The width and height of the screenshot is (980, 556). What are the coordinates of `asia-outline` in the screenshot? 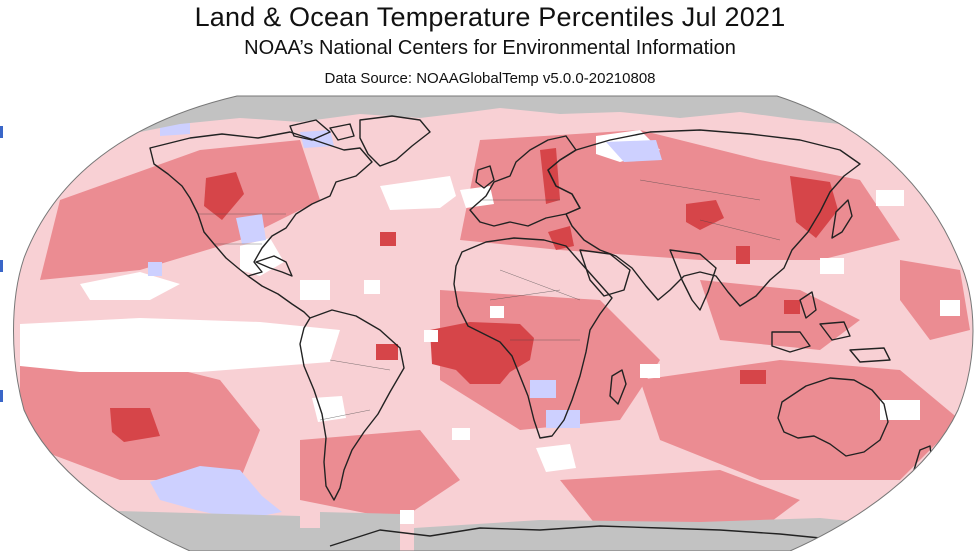 It's located at (704, 218).